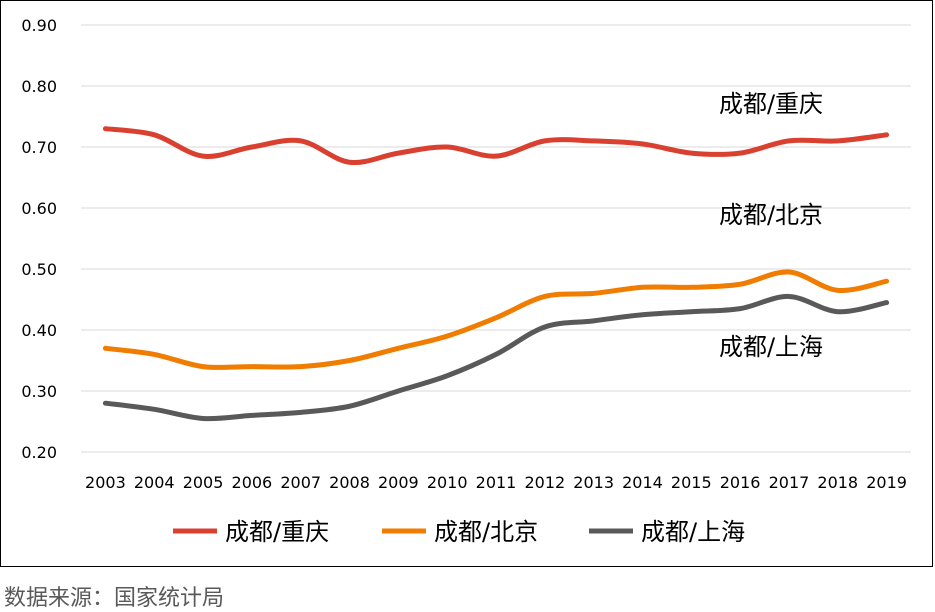 This screenshot has height=612, width=935. What do you see at coordinates (447, 482) in the screenshot?
I see `x-tick-label: 2010` at bounding box center [447, 482].